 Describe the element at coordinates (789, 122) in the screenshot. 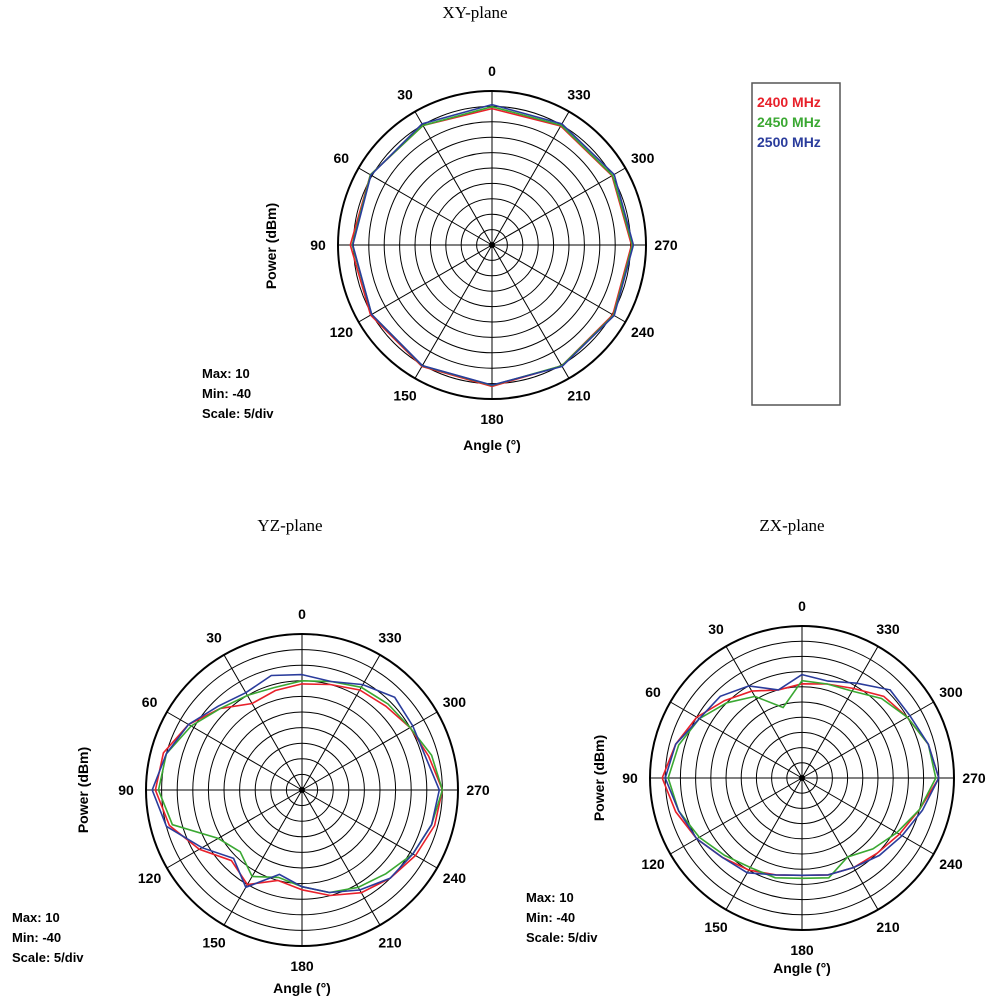

I see `legend-entry-2450: 2450 MHz` at that location.